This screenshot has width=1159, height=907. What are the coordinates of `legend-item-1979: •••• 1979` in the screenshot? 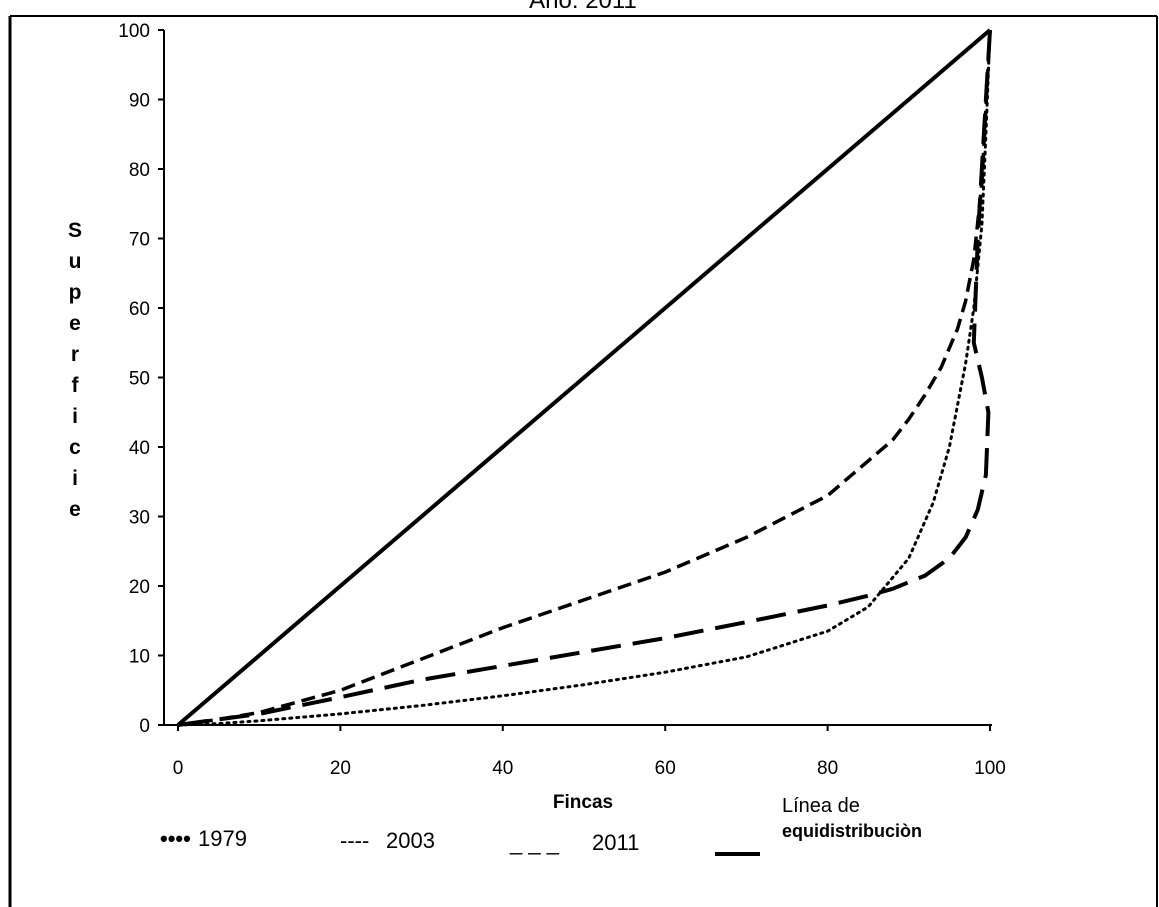 It's located at (203, 838).